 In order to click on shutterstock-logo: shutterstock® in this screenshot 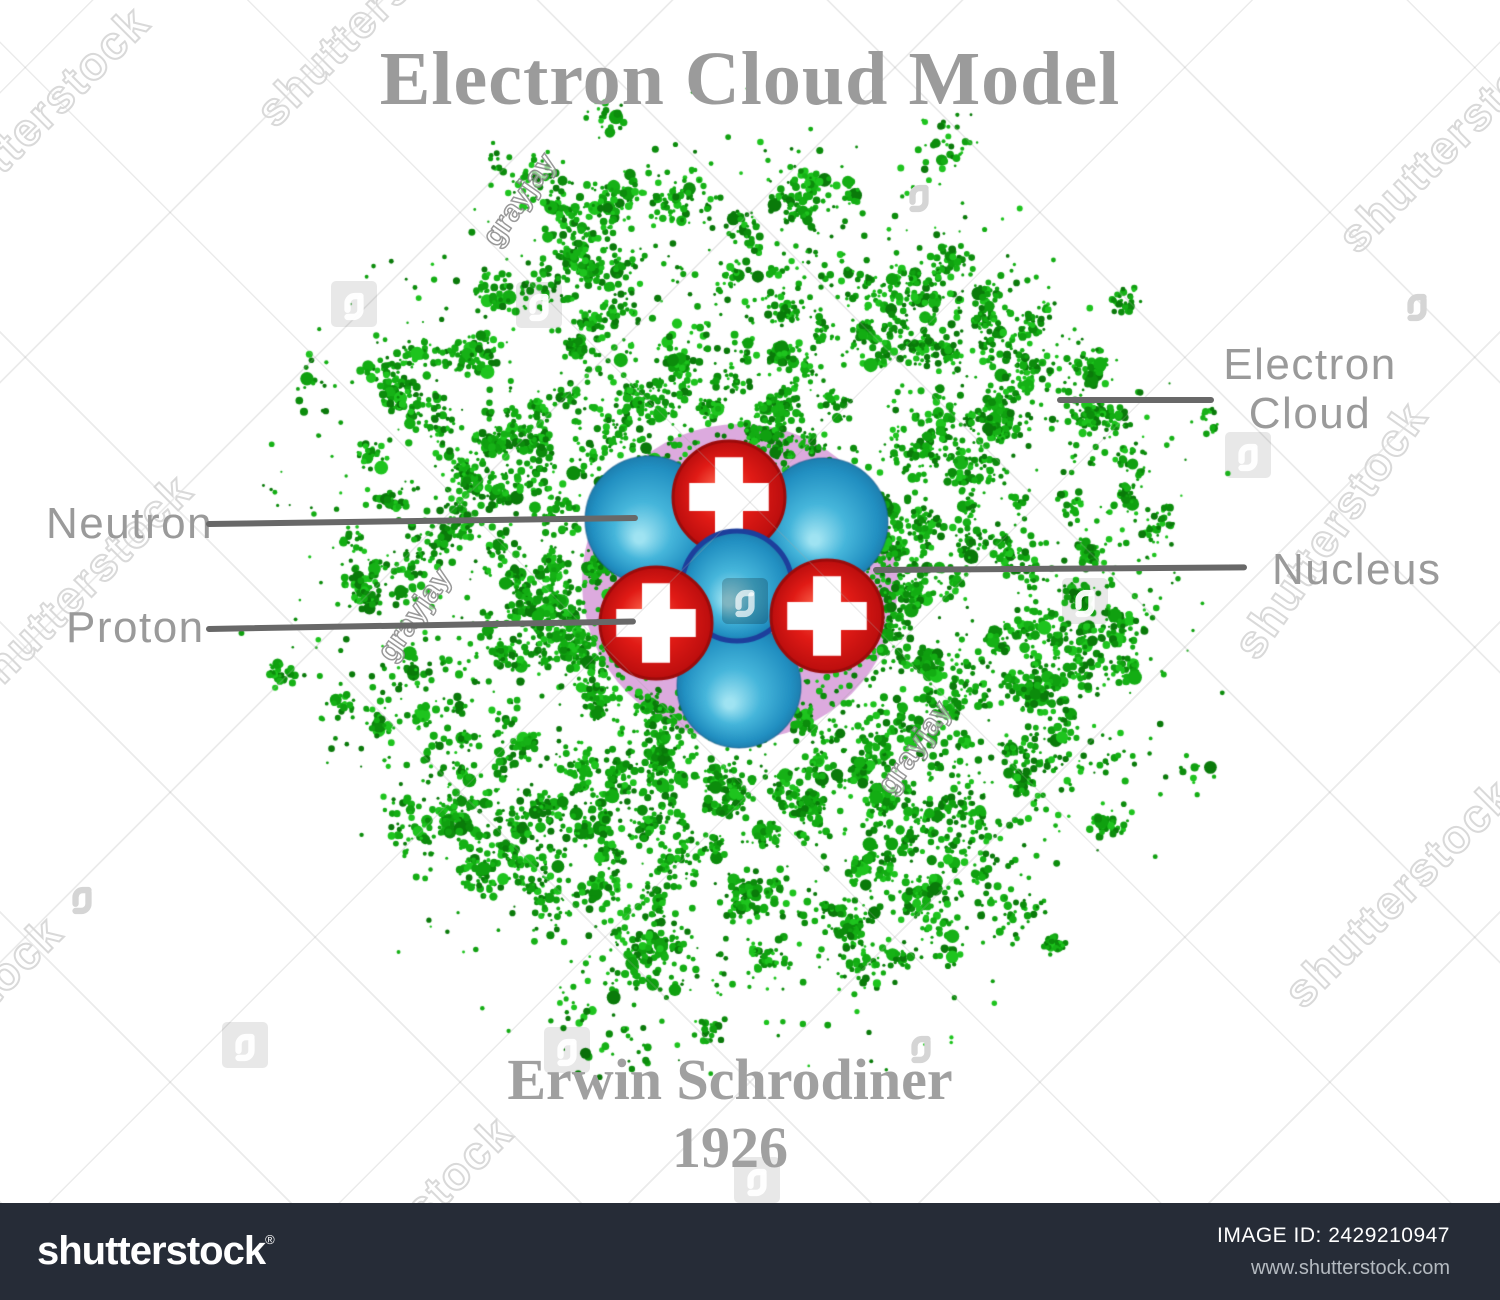, I will do `click(156, 1251)`.